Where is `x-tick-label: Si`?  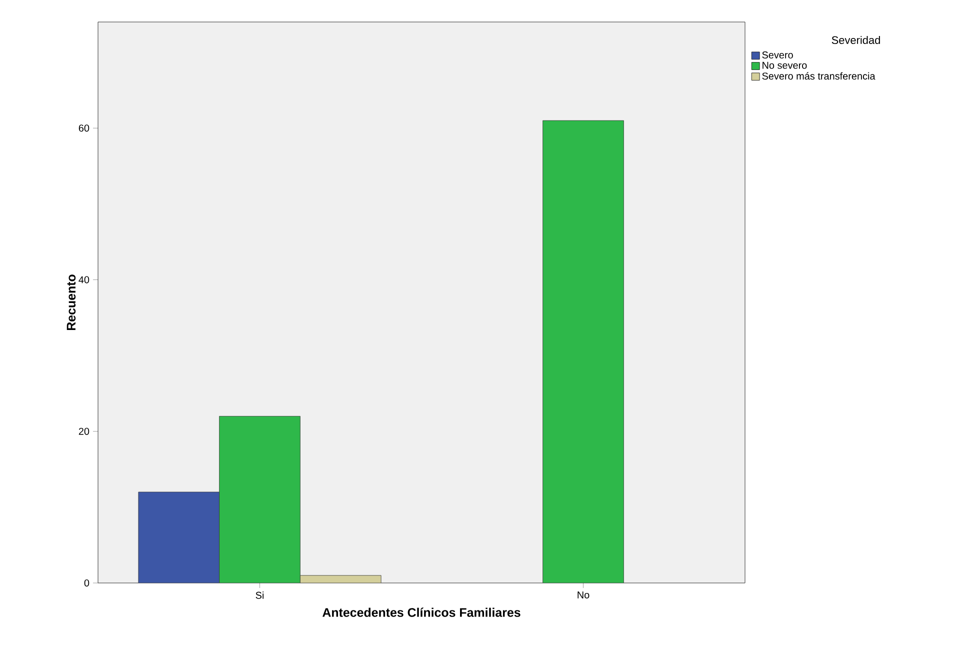 x-tick-label: Si is located at coordinates (260, 595).